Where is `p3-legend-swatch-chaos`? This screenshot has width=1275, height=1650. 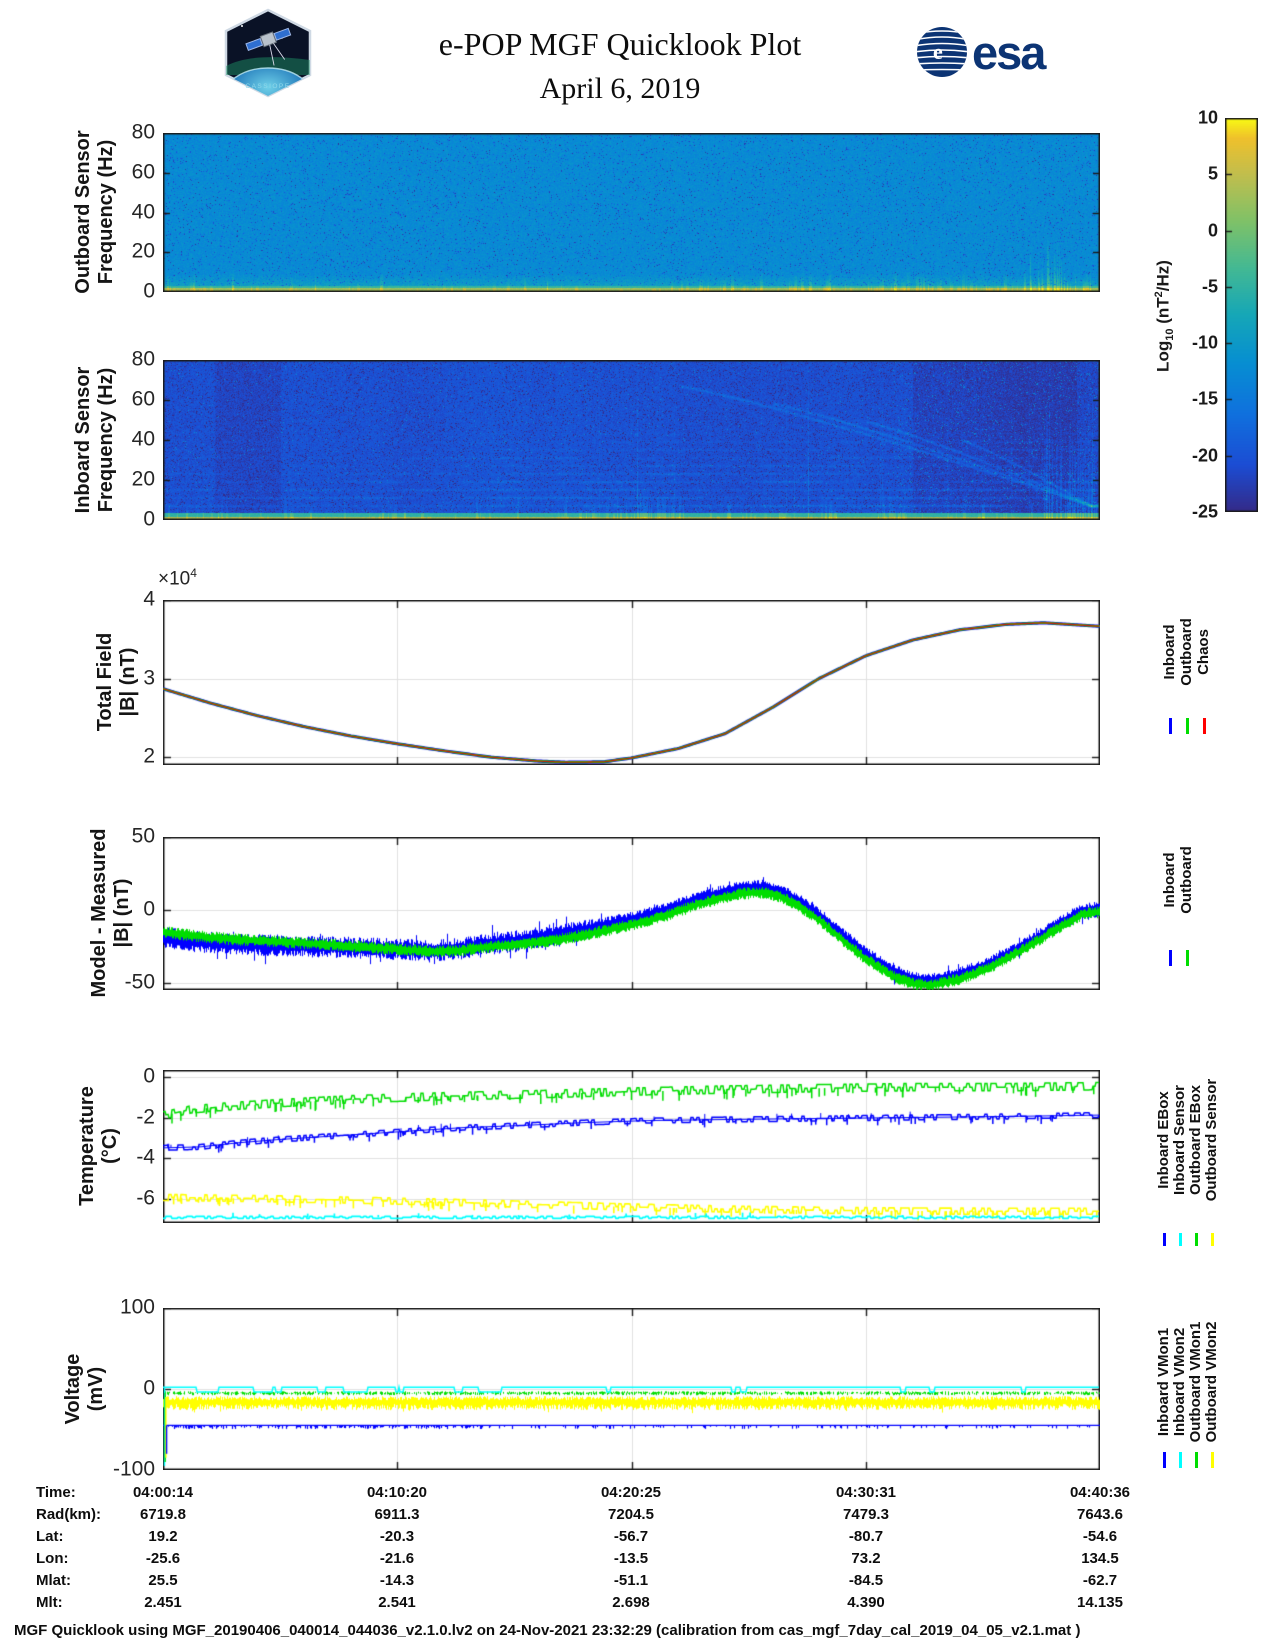
p3-legend-swatch-chaos is located at coordinates (1204, 726).